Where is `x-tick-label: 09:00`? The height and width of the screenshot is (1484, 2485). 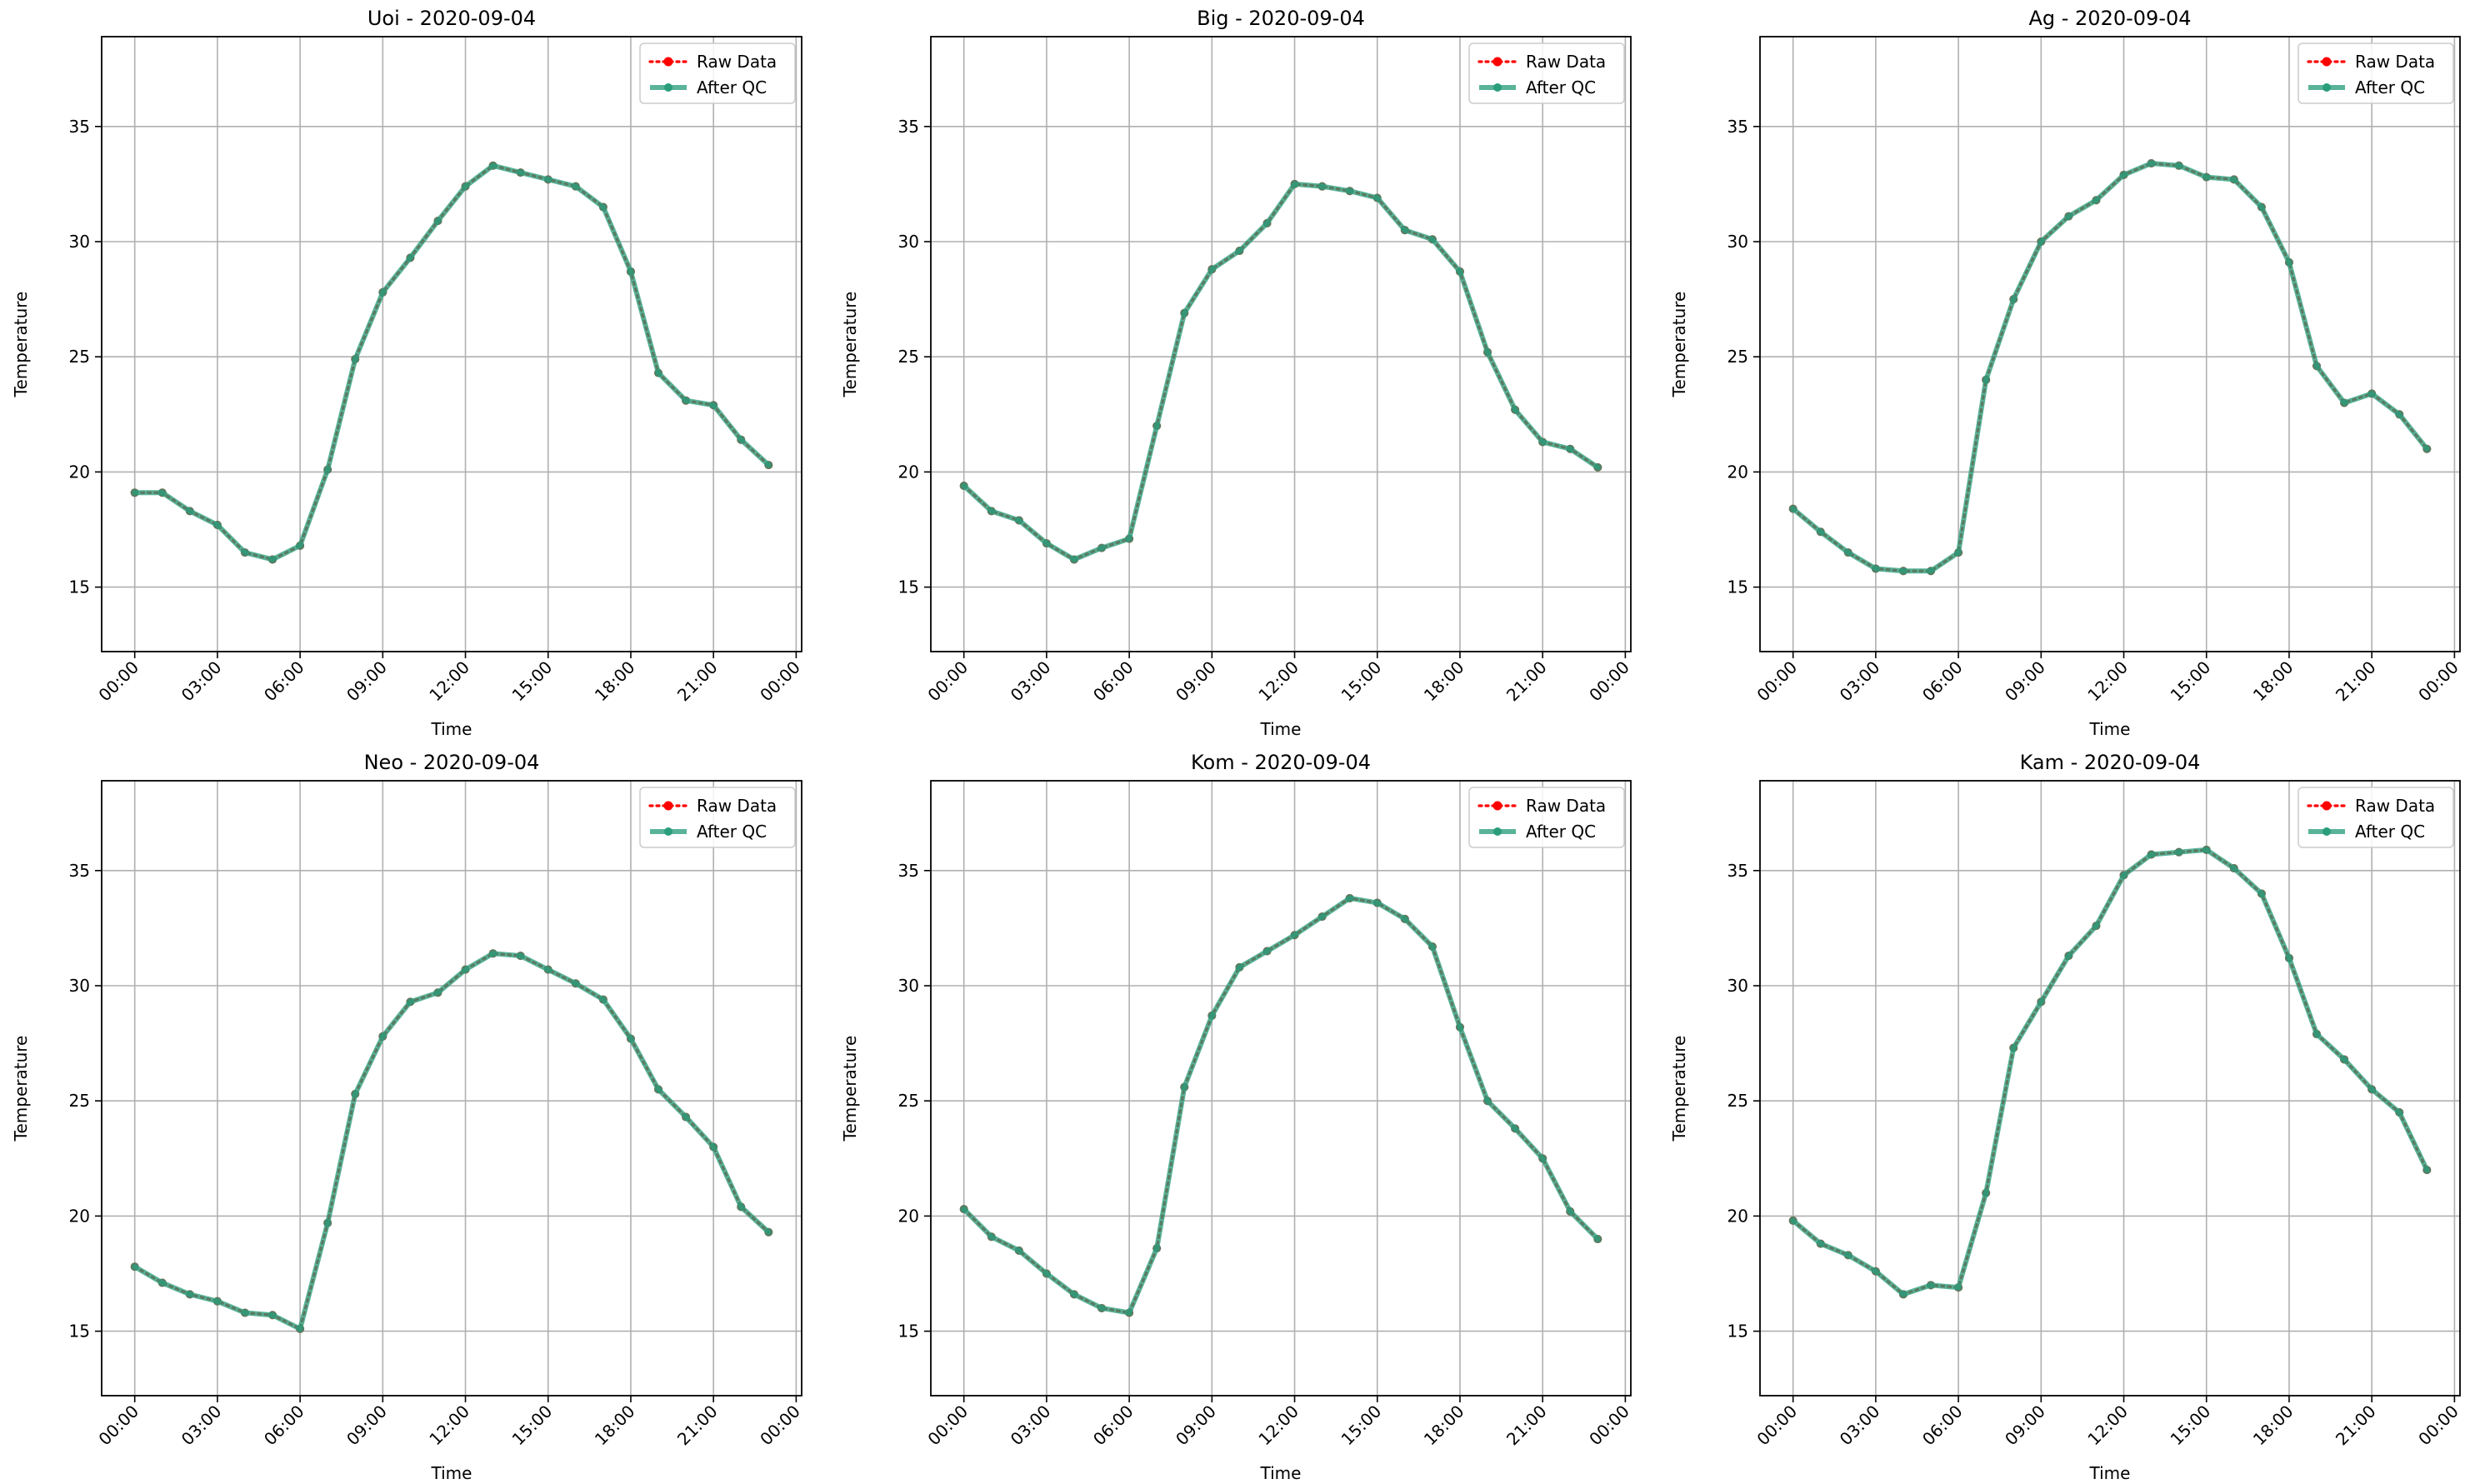 x-tick-label: 09:00 is located at coordinates (2025, 681).